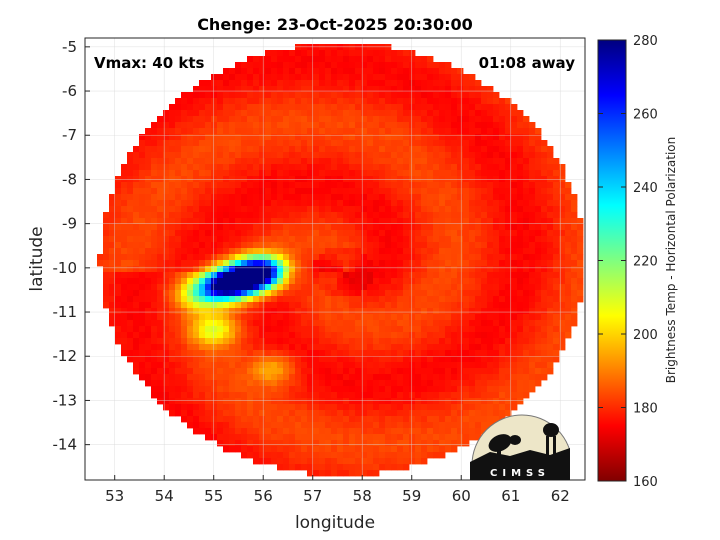  I want to click on y-tick-label: -14, so click(65, 445).